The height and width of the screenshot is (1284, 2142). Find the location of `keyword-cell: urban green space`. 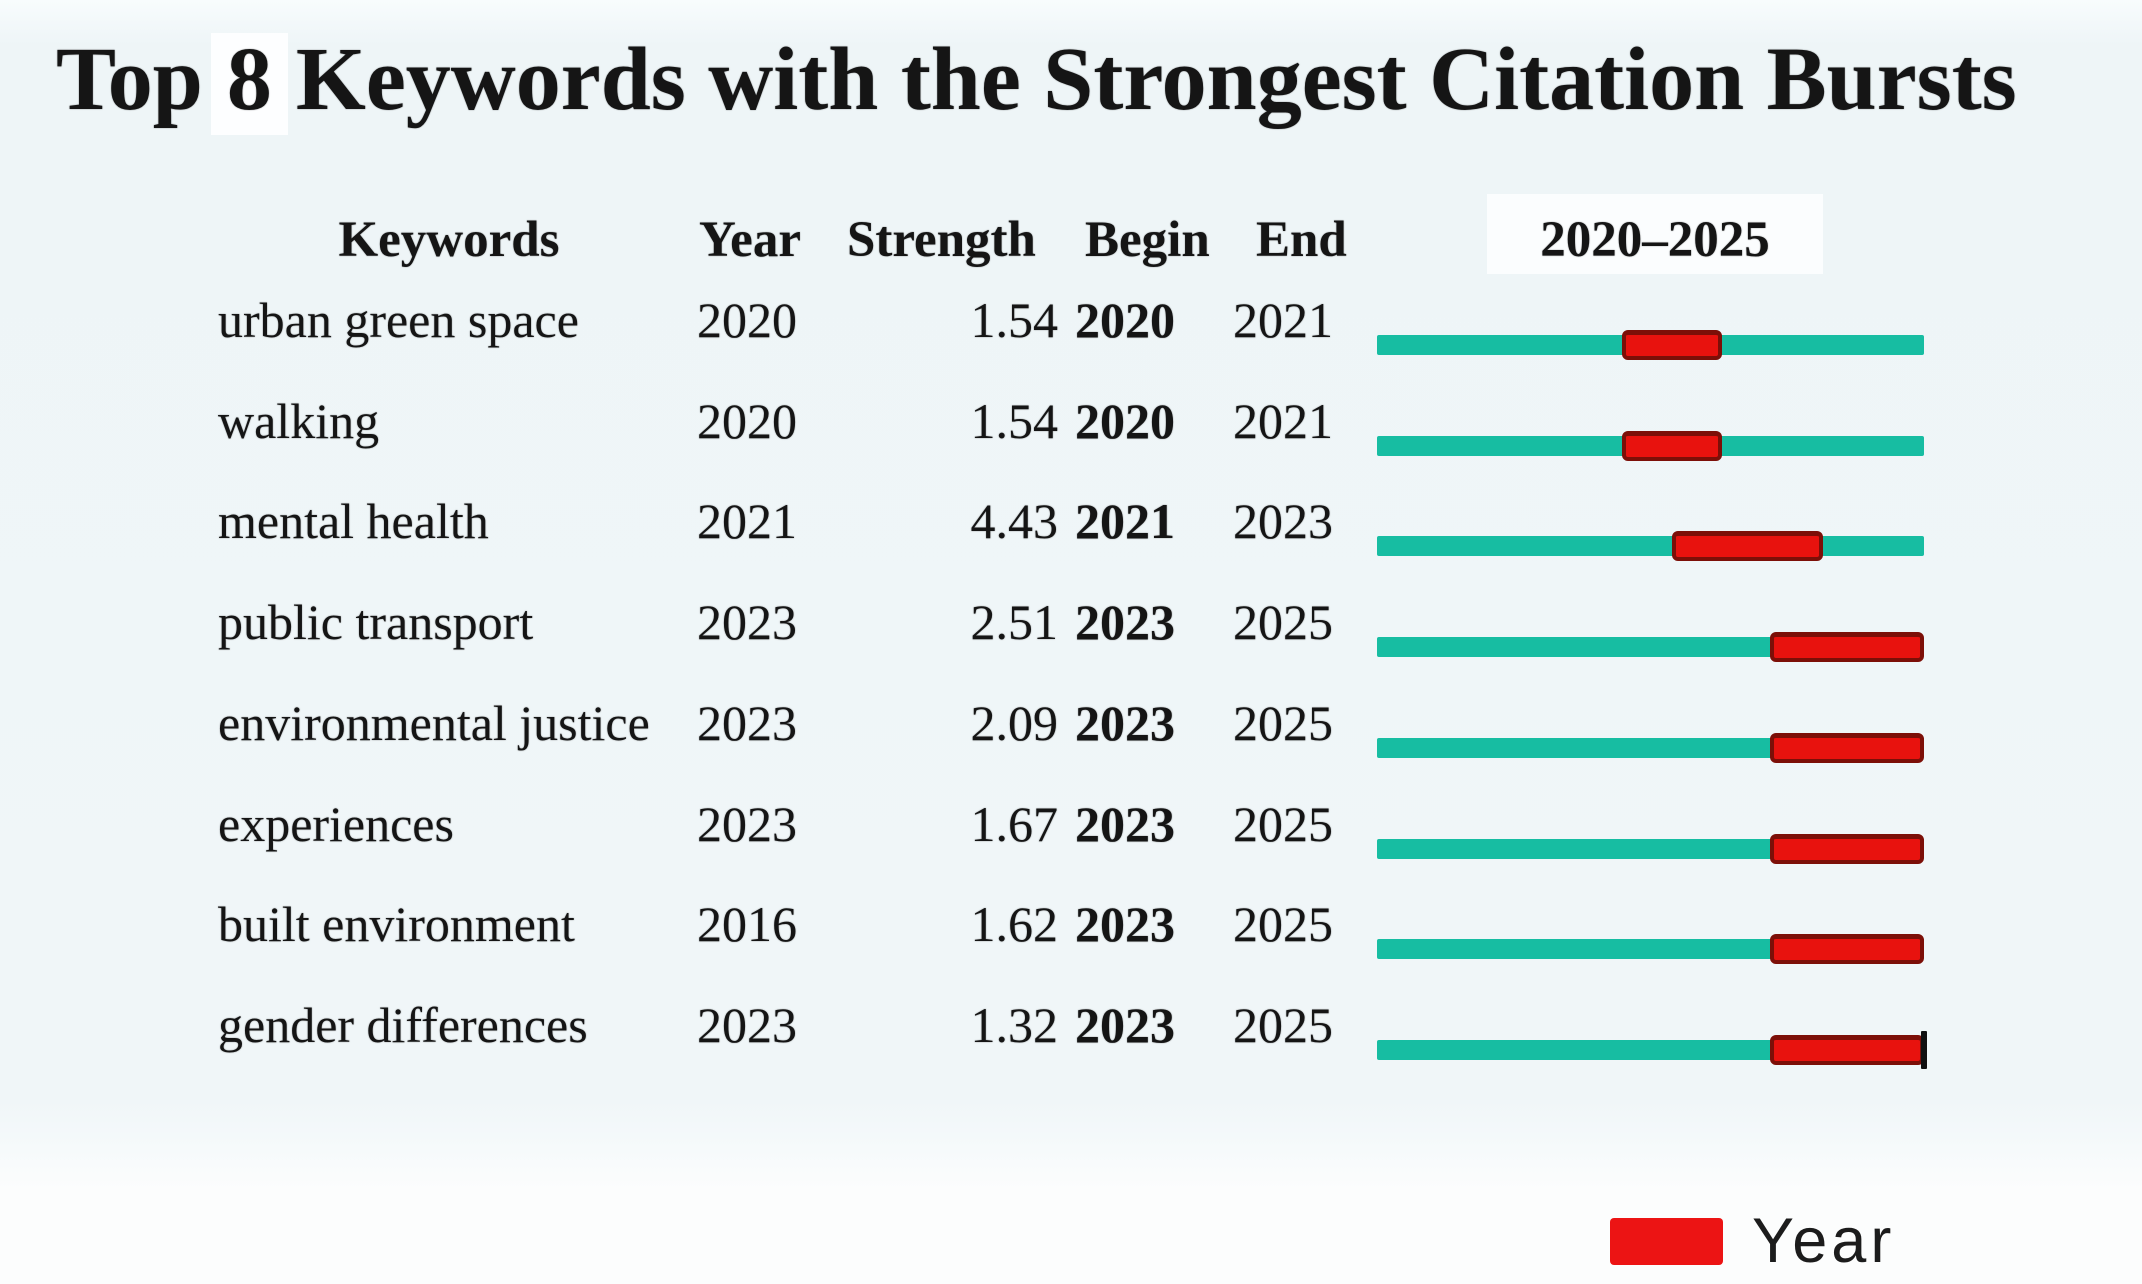

keyword-cell: urban green space is located at coordinates (398, 320).